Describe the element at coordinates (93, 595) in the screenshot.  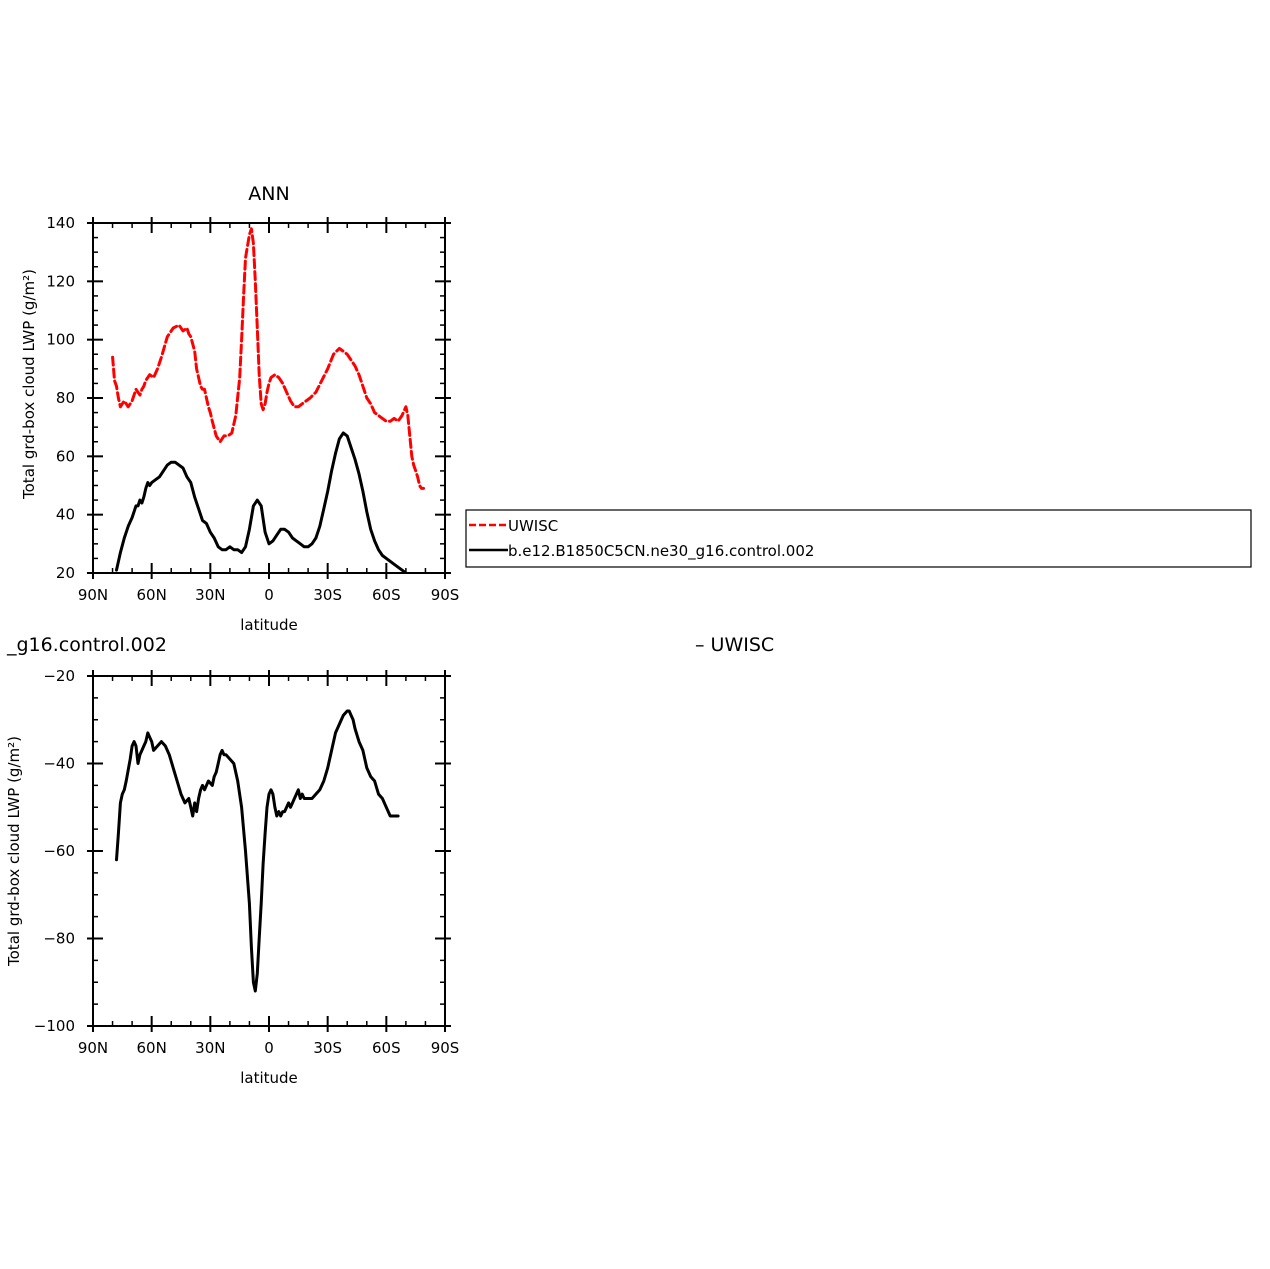
I see `top-x-tick-label: 90N` at that location.